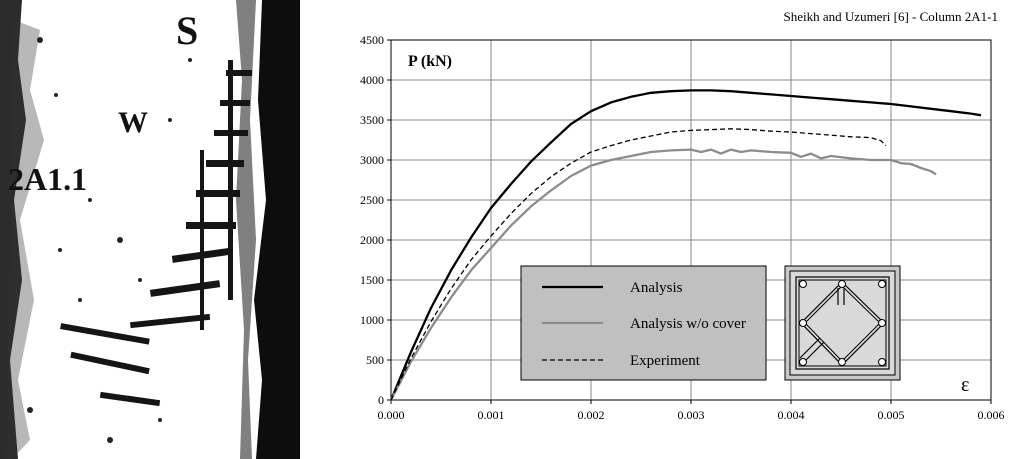 Image resolution: width=1011 pixels, height=459 pixels. What do you see at coordinates (381, 400) in the screenshot?
I see `y-tick-label: 0` at bounding box center [381, 400].